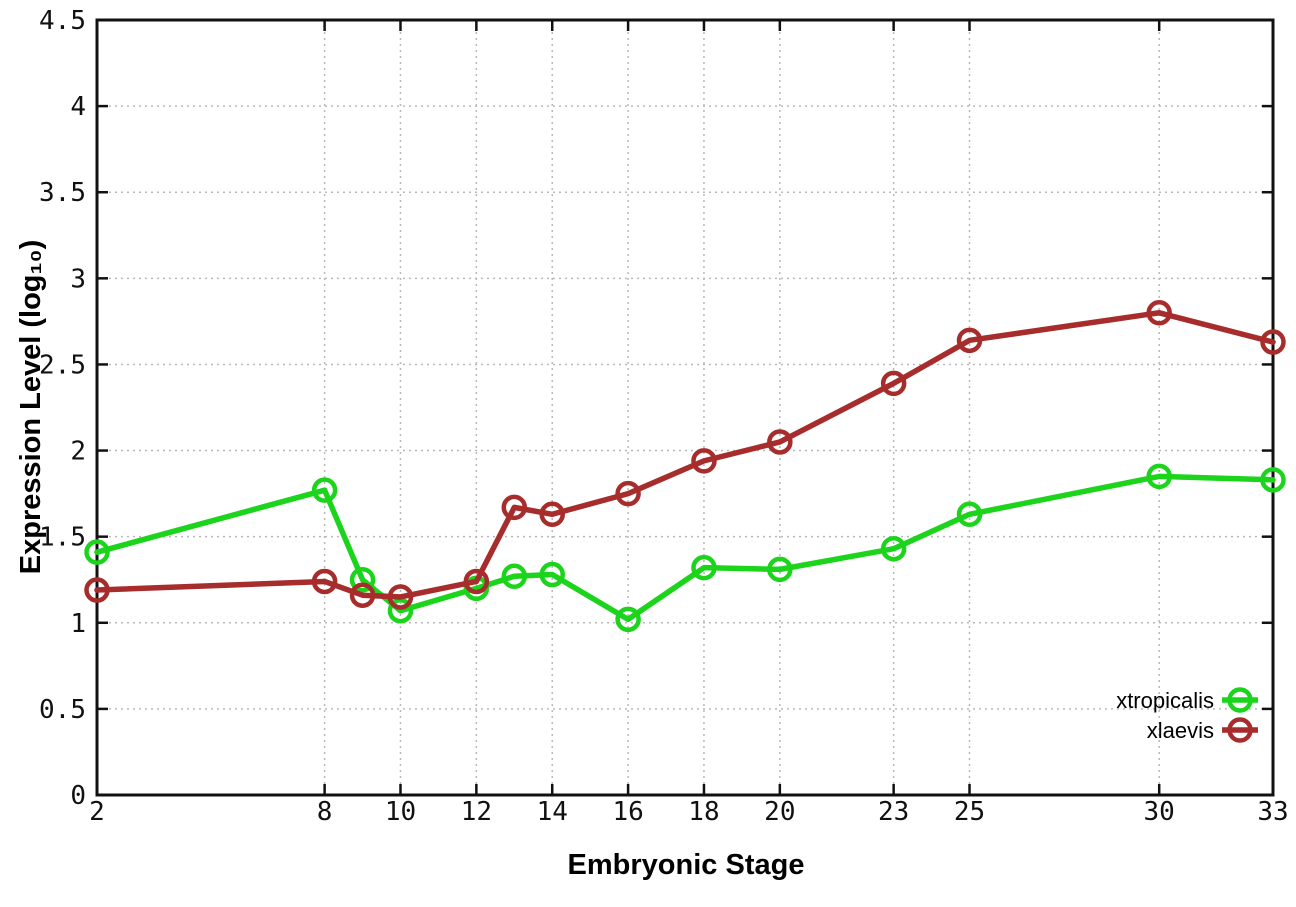 Image resolution: width=1296 pixels, height=907 pixels. Describe the element at coordinates (627, 812) in the screenshot. I see `x-tick-label: 16` at that location.